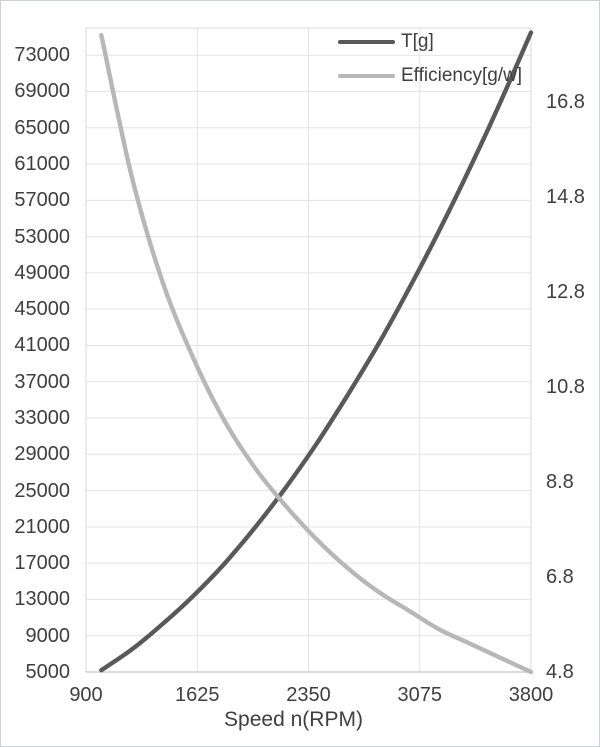 This screenshot has height=747, width=600. What do you see at coordinates (565, 386) in the screenshot?
I see `right-axis-tick-label: 10.8` at bounding box center [565, 386].